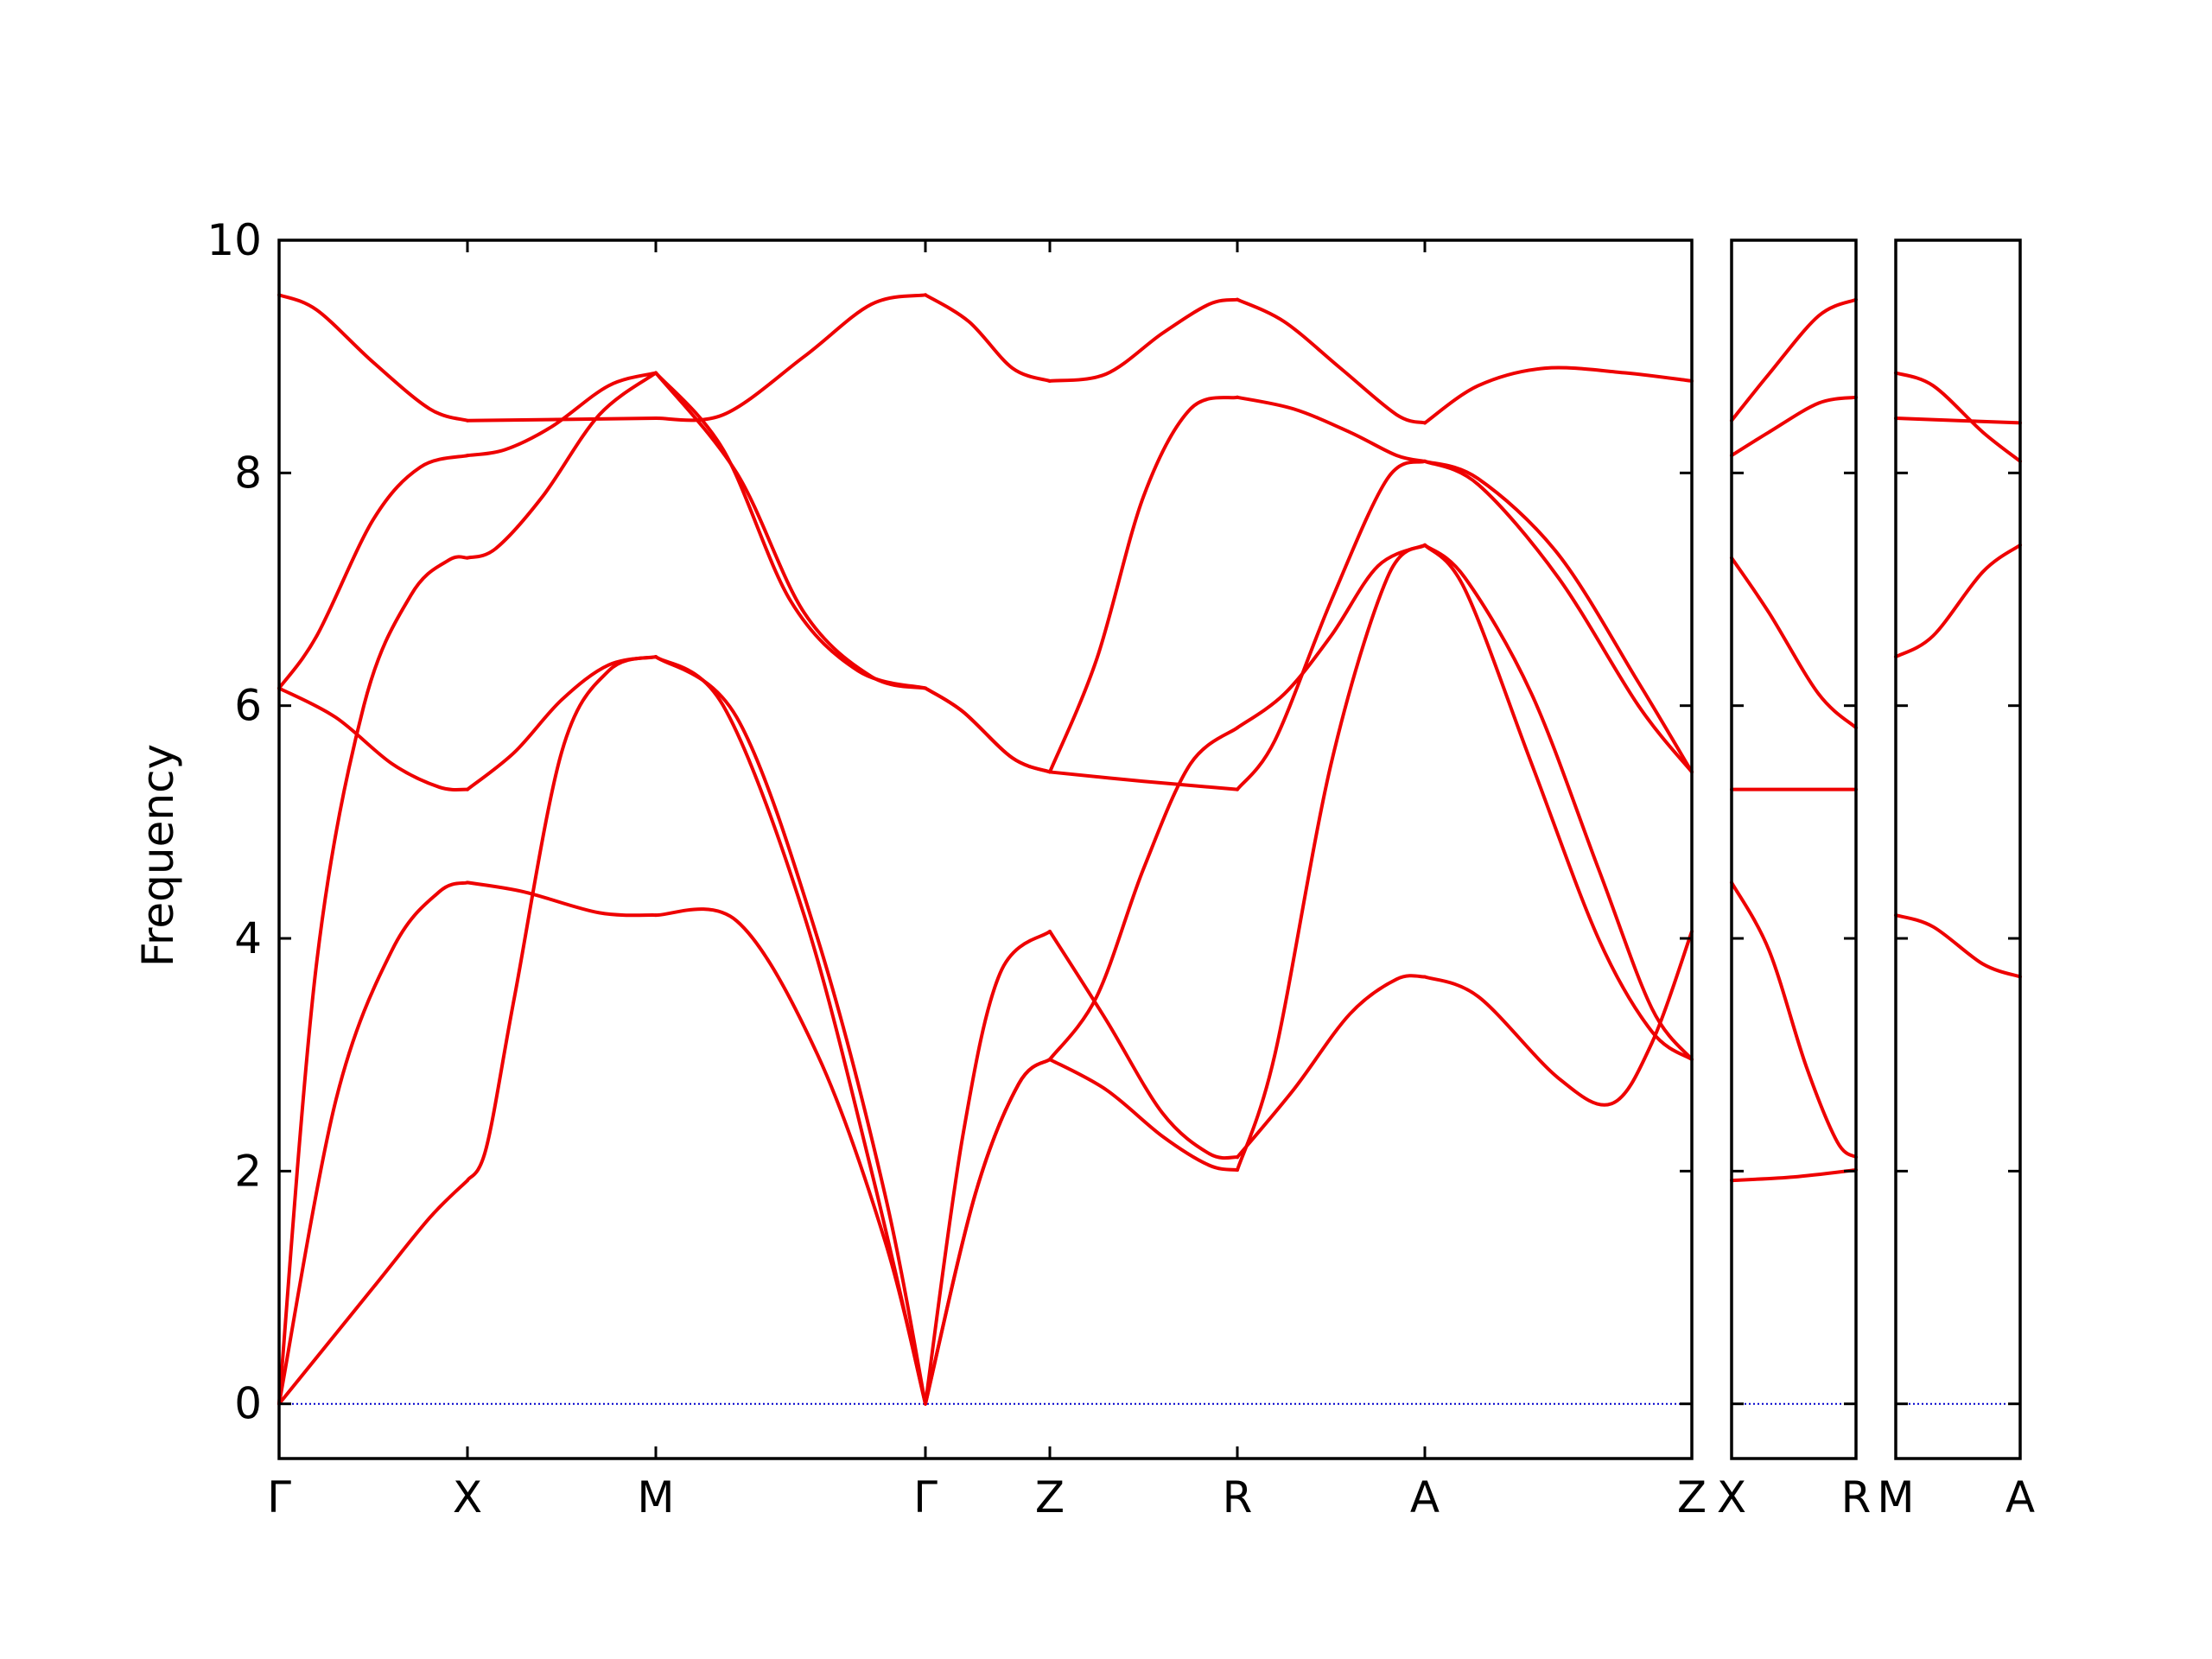 This screenshot has width=2212, height=1659. I want to click on band-line-Γ-Z-2, so click(988, 1232).